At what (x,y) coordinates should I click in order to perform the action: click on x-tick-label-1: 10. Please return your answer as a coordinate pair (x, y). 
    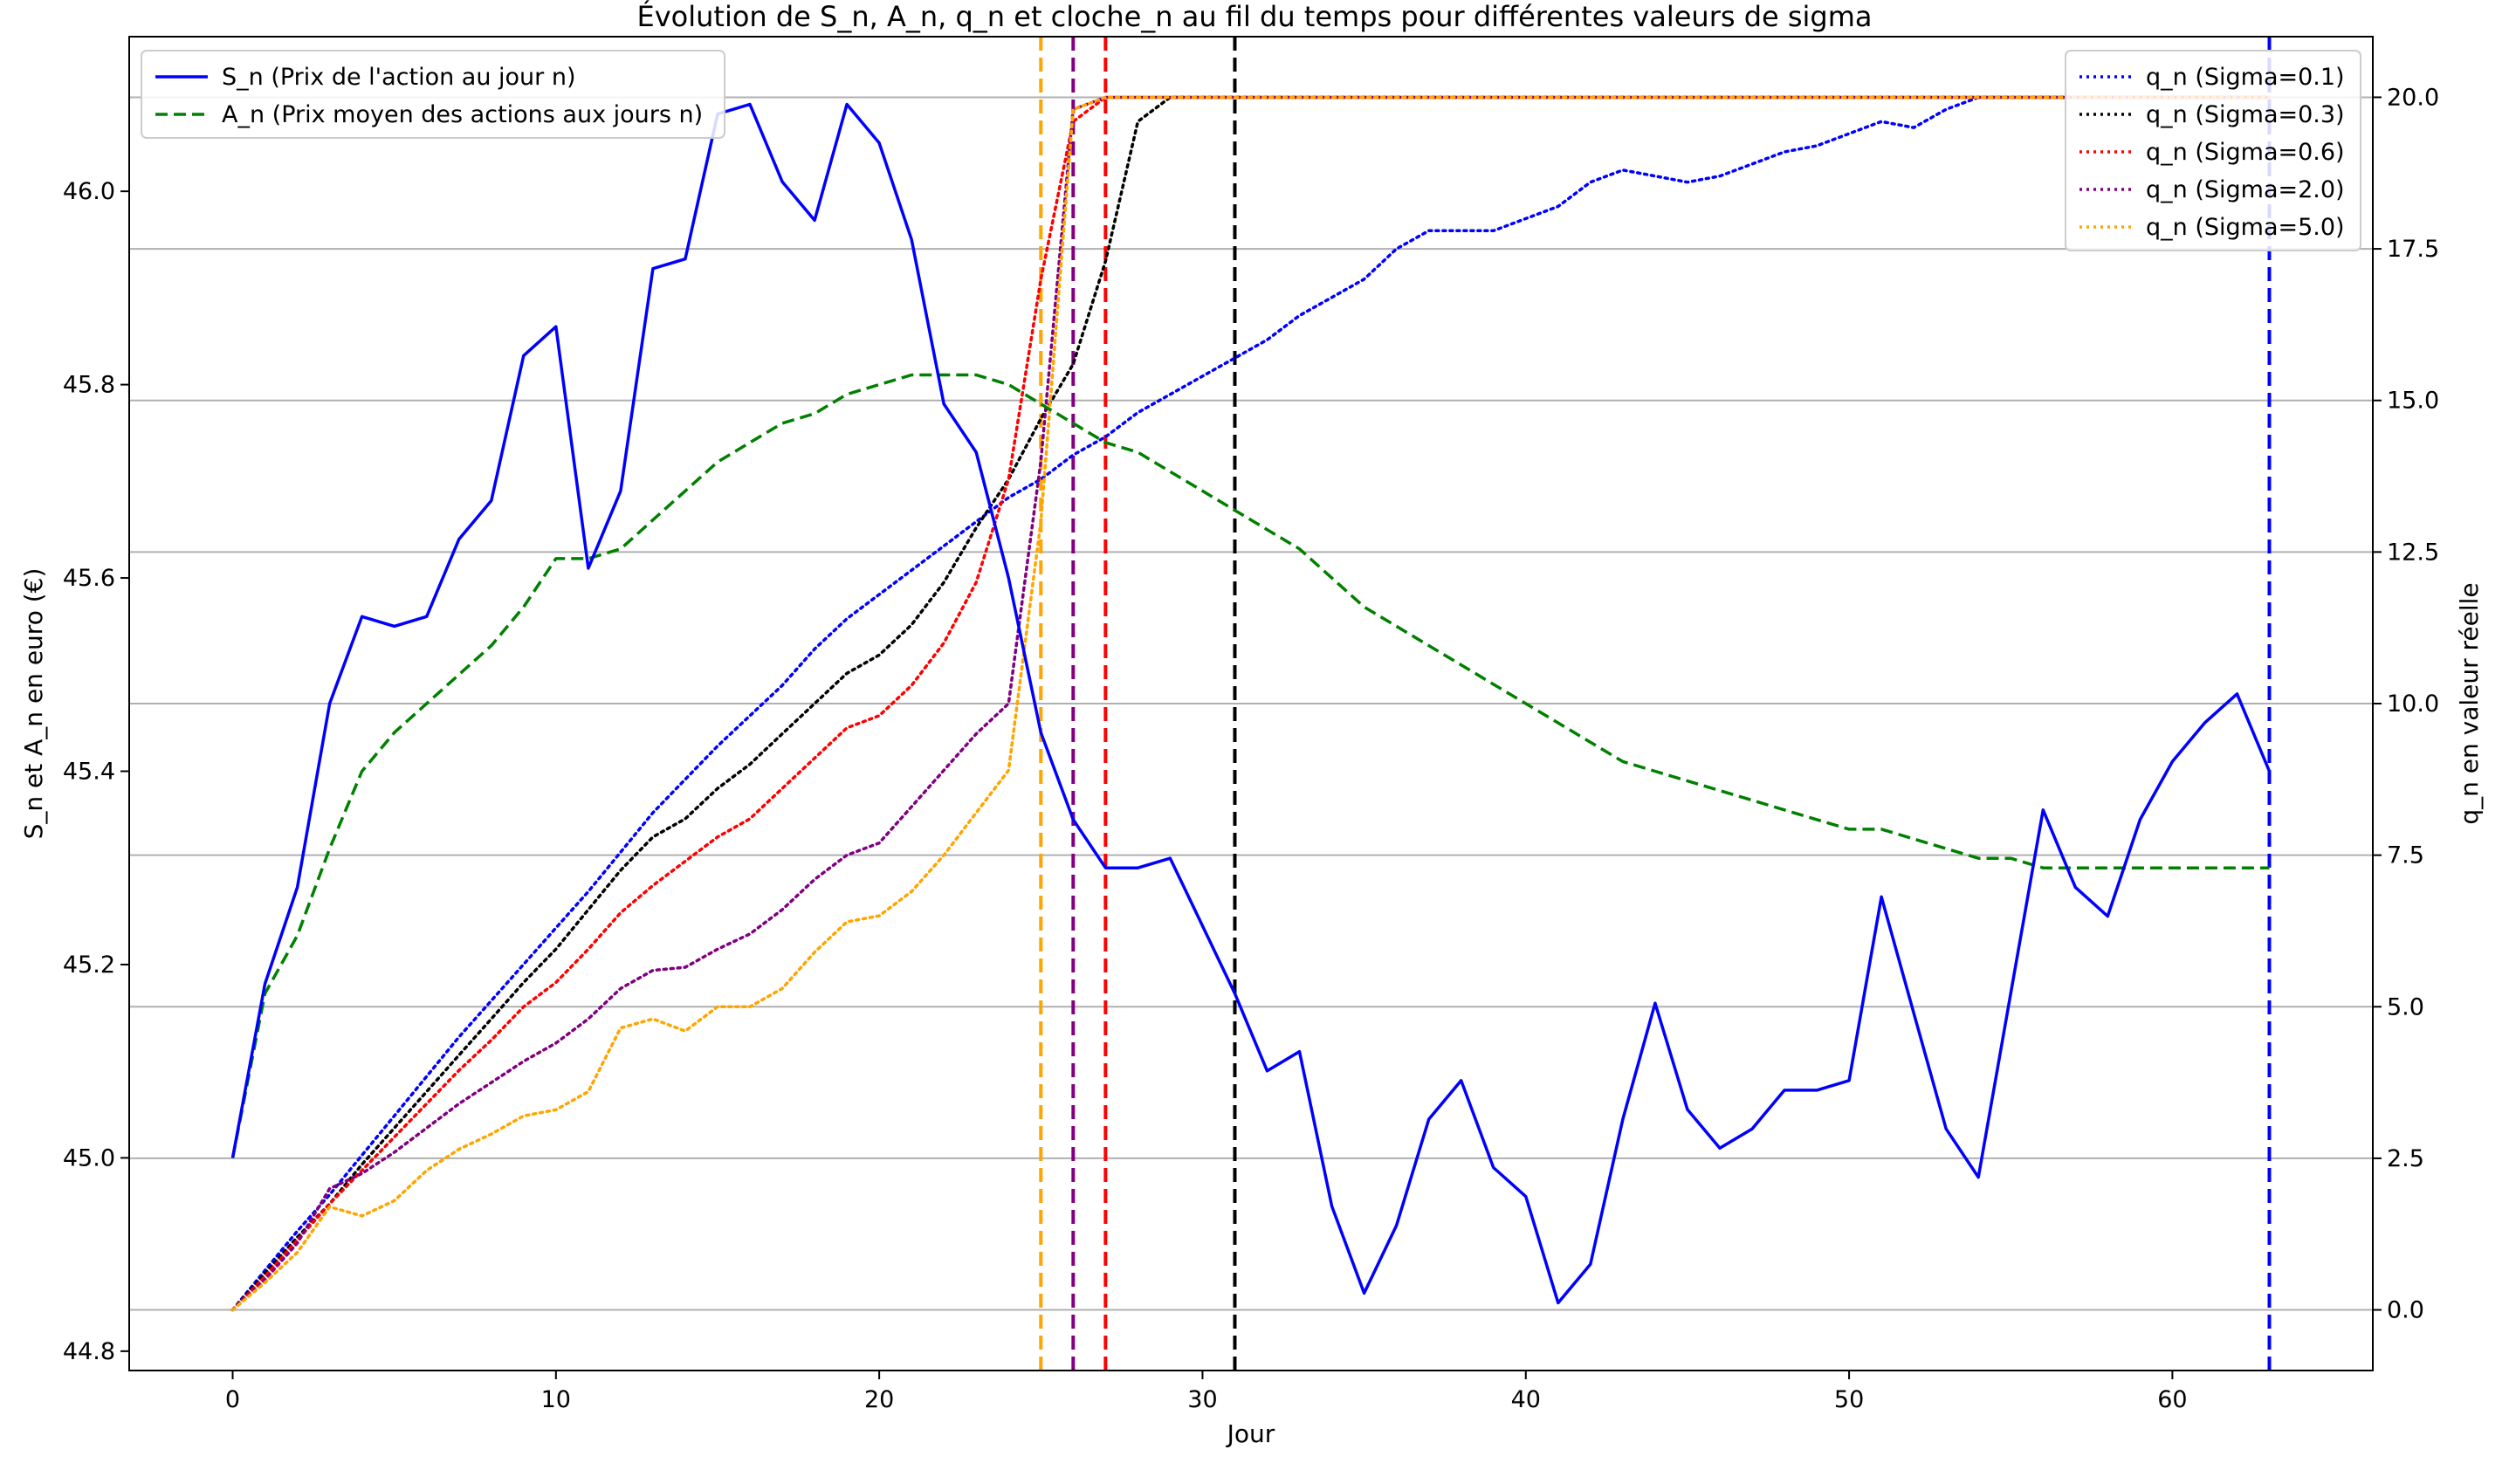
    Looking at the image, I should click on (556, 1399).